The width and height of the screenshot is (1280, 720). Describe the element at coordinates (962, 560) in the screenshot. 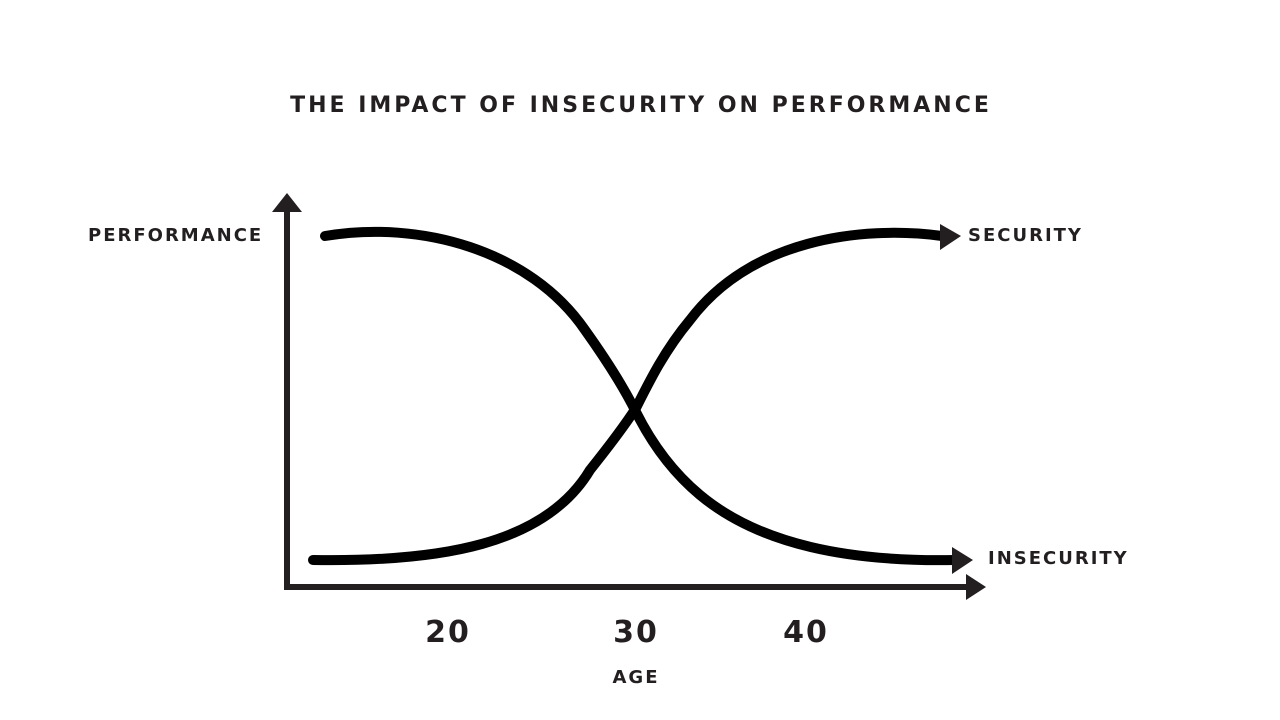

I see `insecurity-arrowhead` at that location.